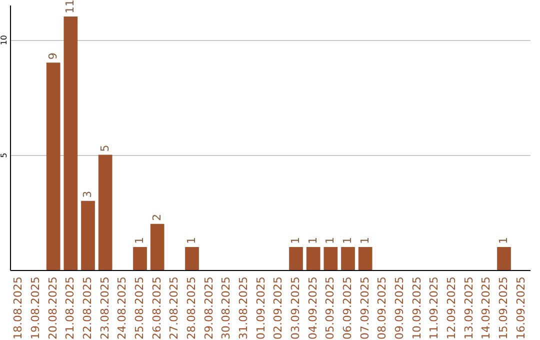  I want to click on x-tick-label: 21.08.2025, so click(70, 308).